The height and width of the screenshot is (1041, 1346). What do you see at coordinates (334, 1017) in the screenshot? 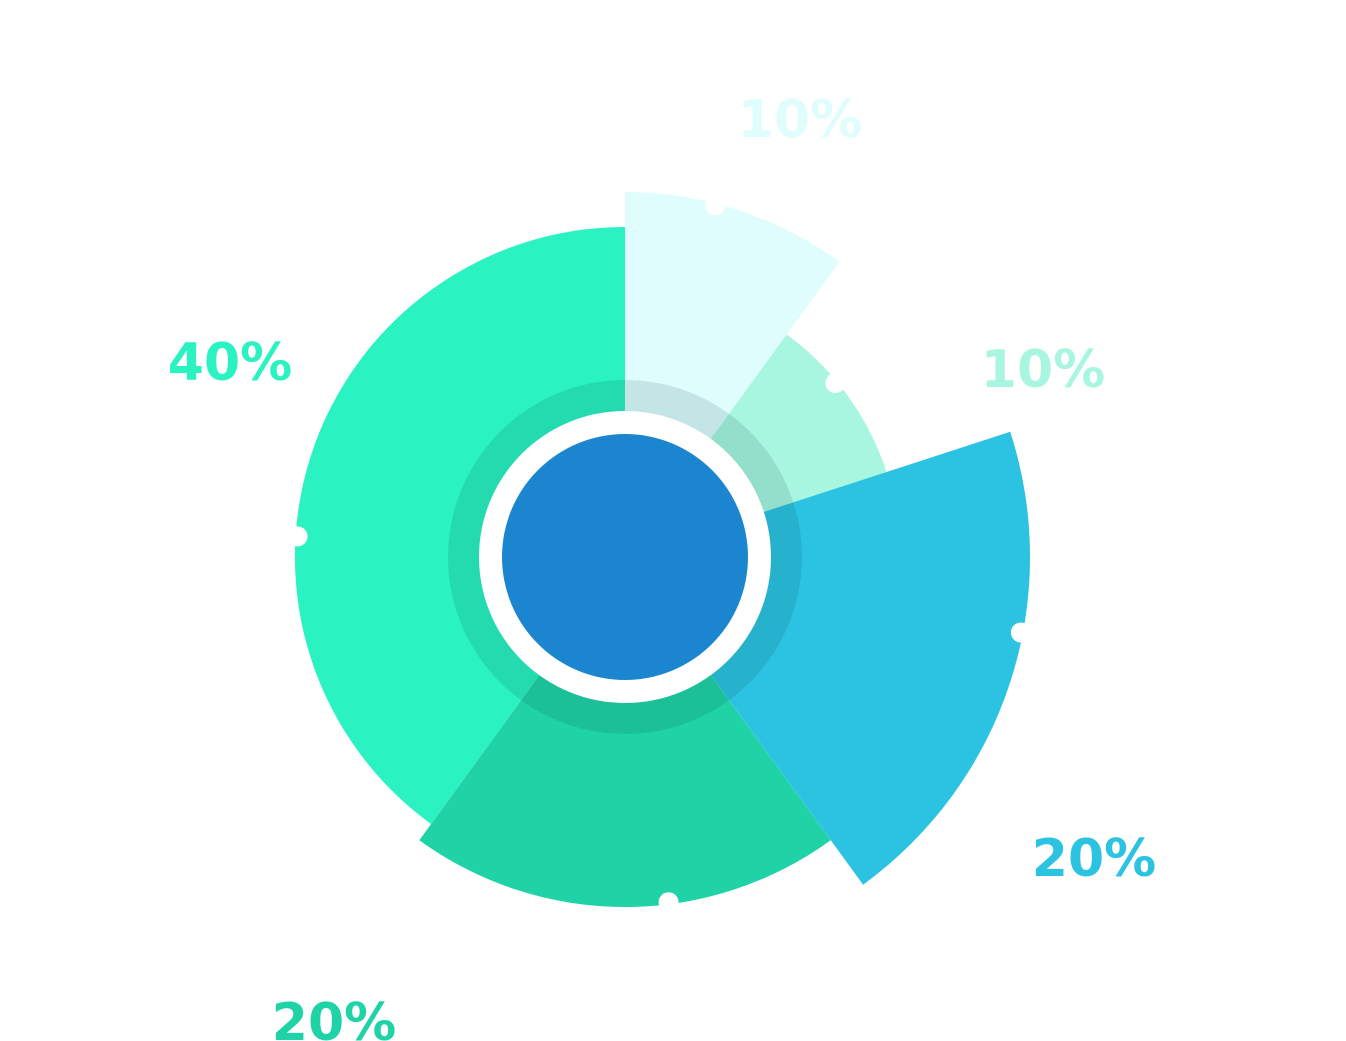
I see `slice-label-4: 20%` at bounding box center [334, 1017].